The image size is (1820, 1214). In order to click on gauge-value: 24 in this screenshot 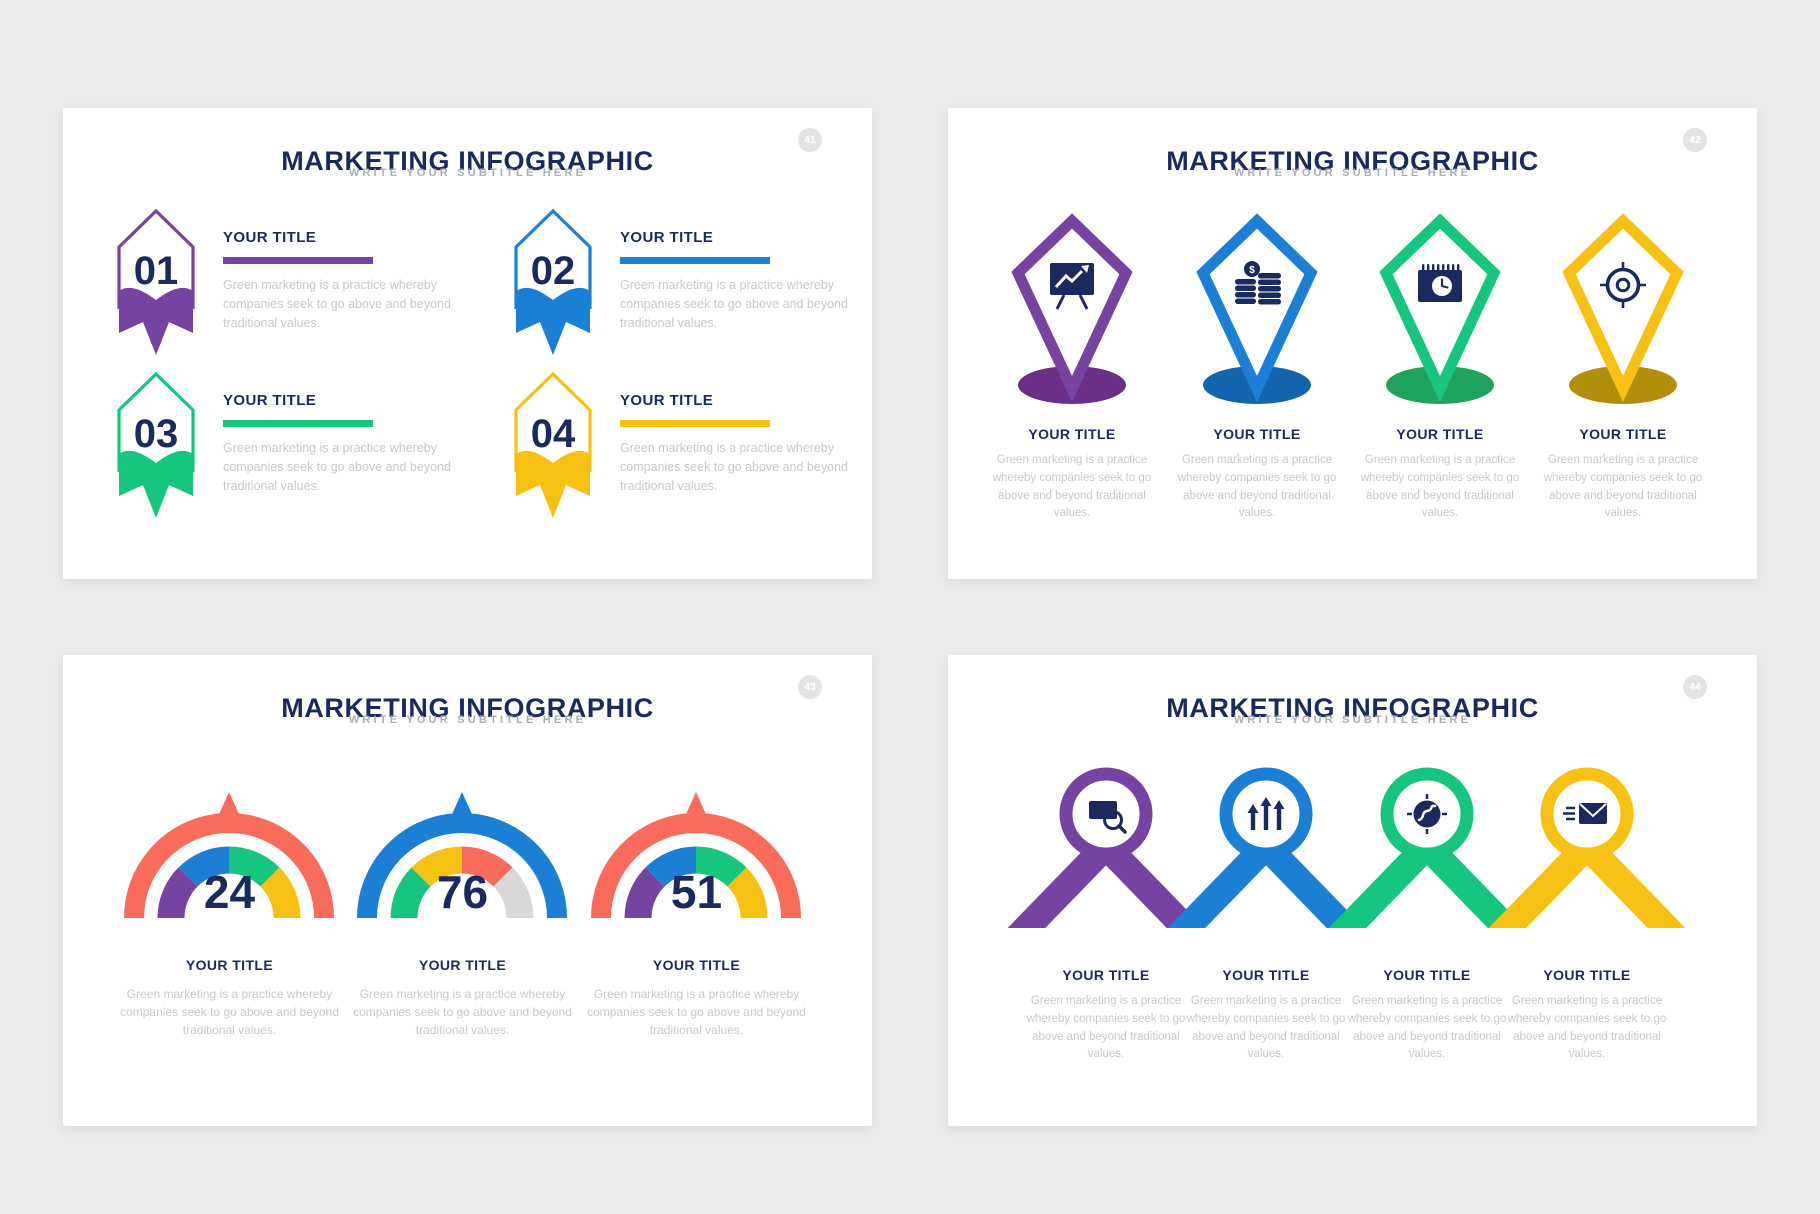, I will do `click(229, 892)`.